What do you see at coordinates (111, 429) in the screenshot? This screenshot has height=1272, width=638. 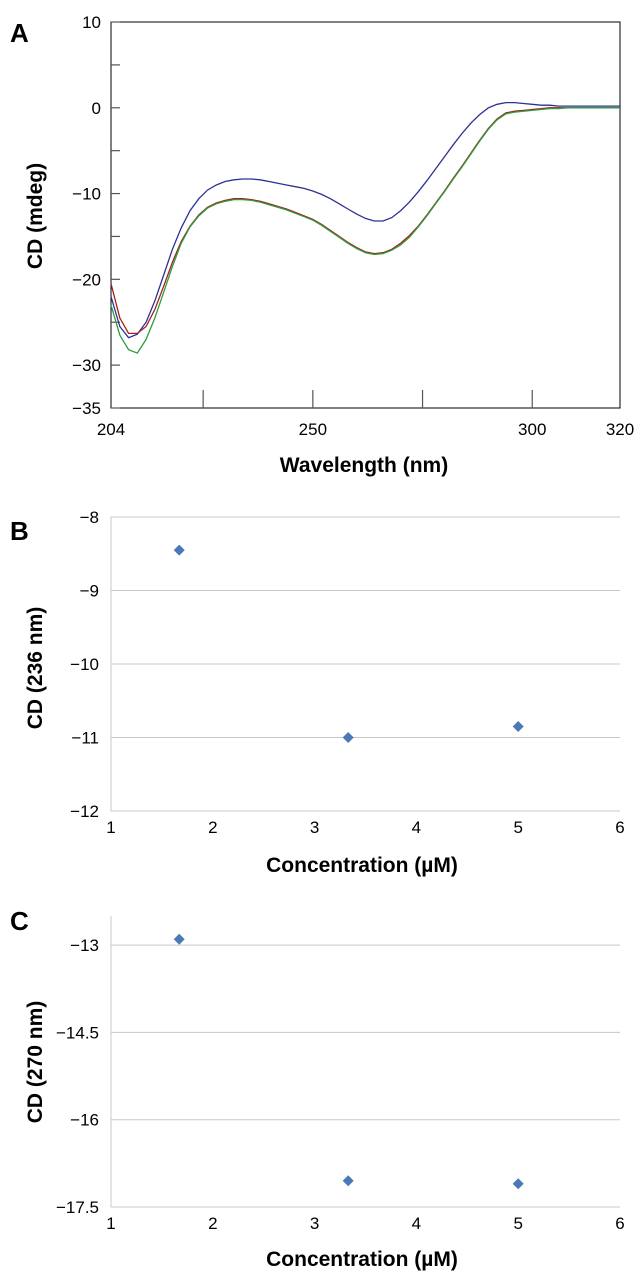 I see `panel-a-x-tick-label: 204` at bounding box center [111, 429].